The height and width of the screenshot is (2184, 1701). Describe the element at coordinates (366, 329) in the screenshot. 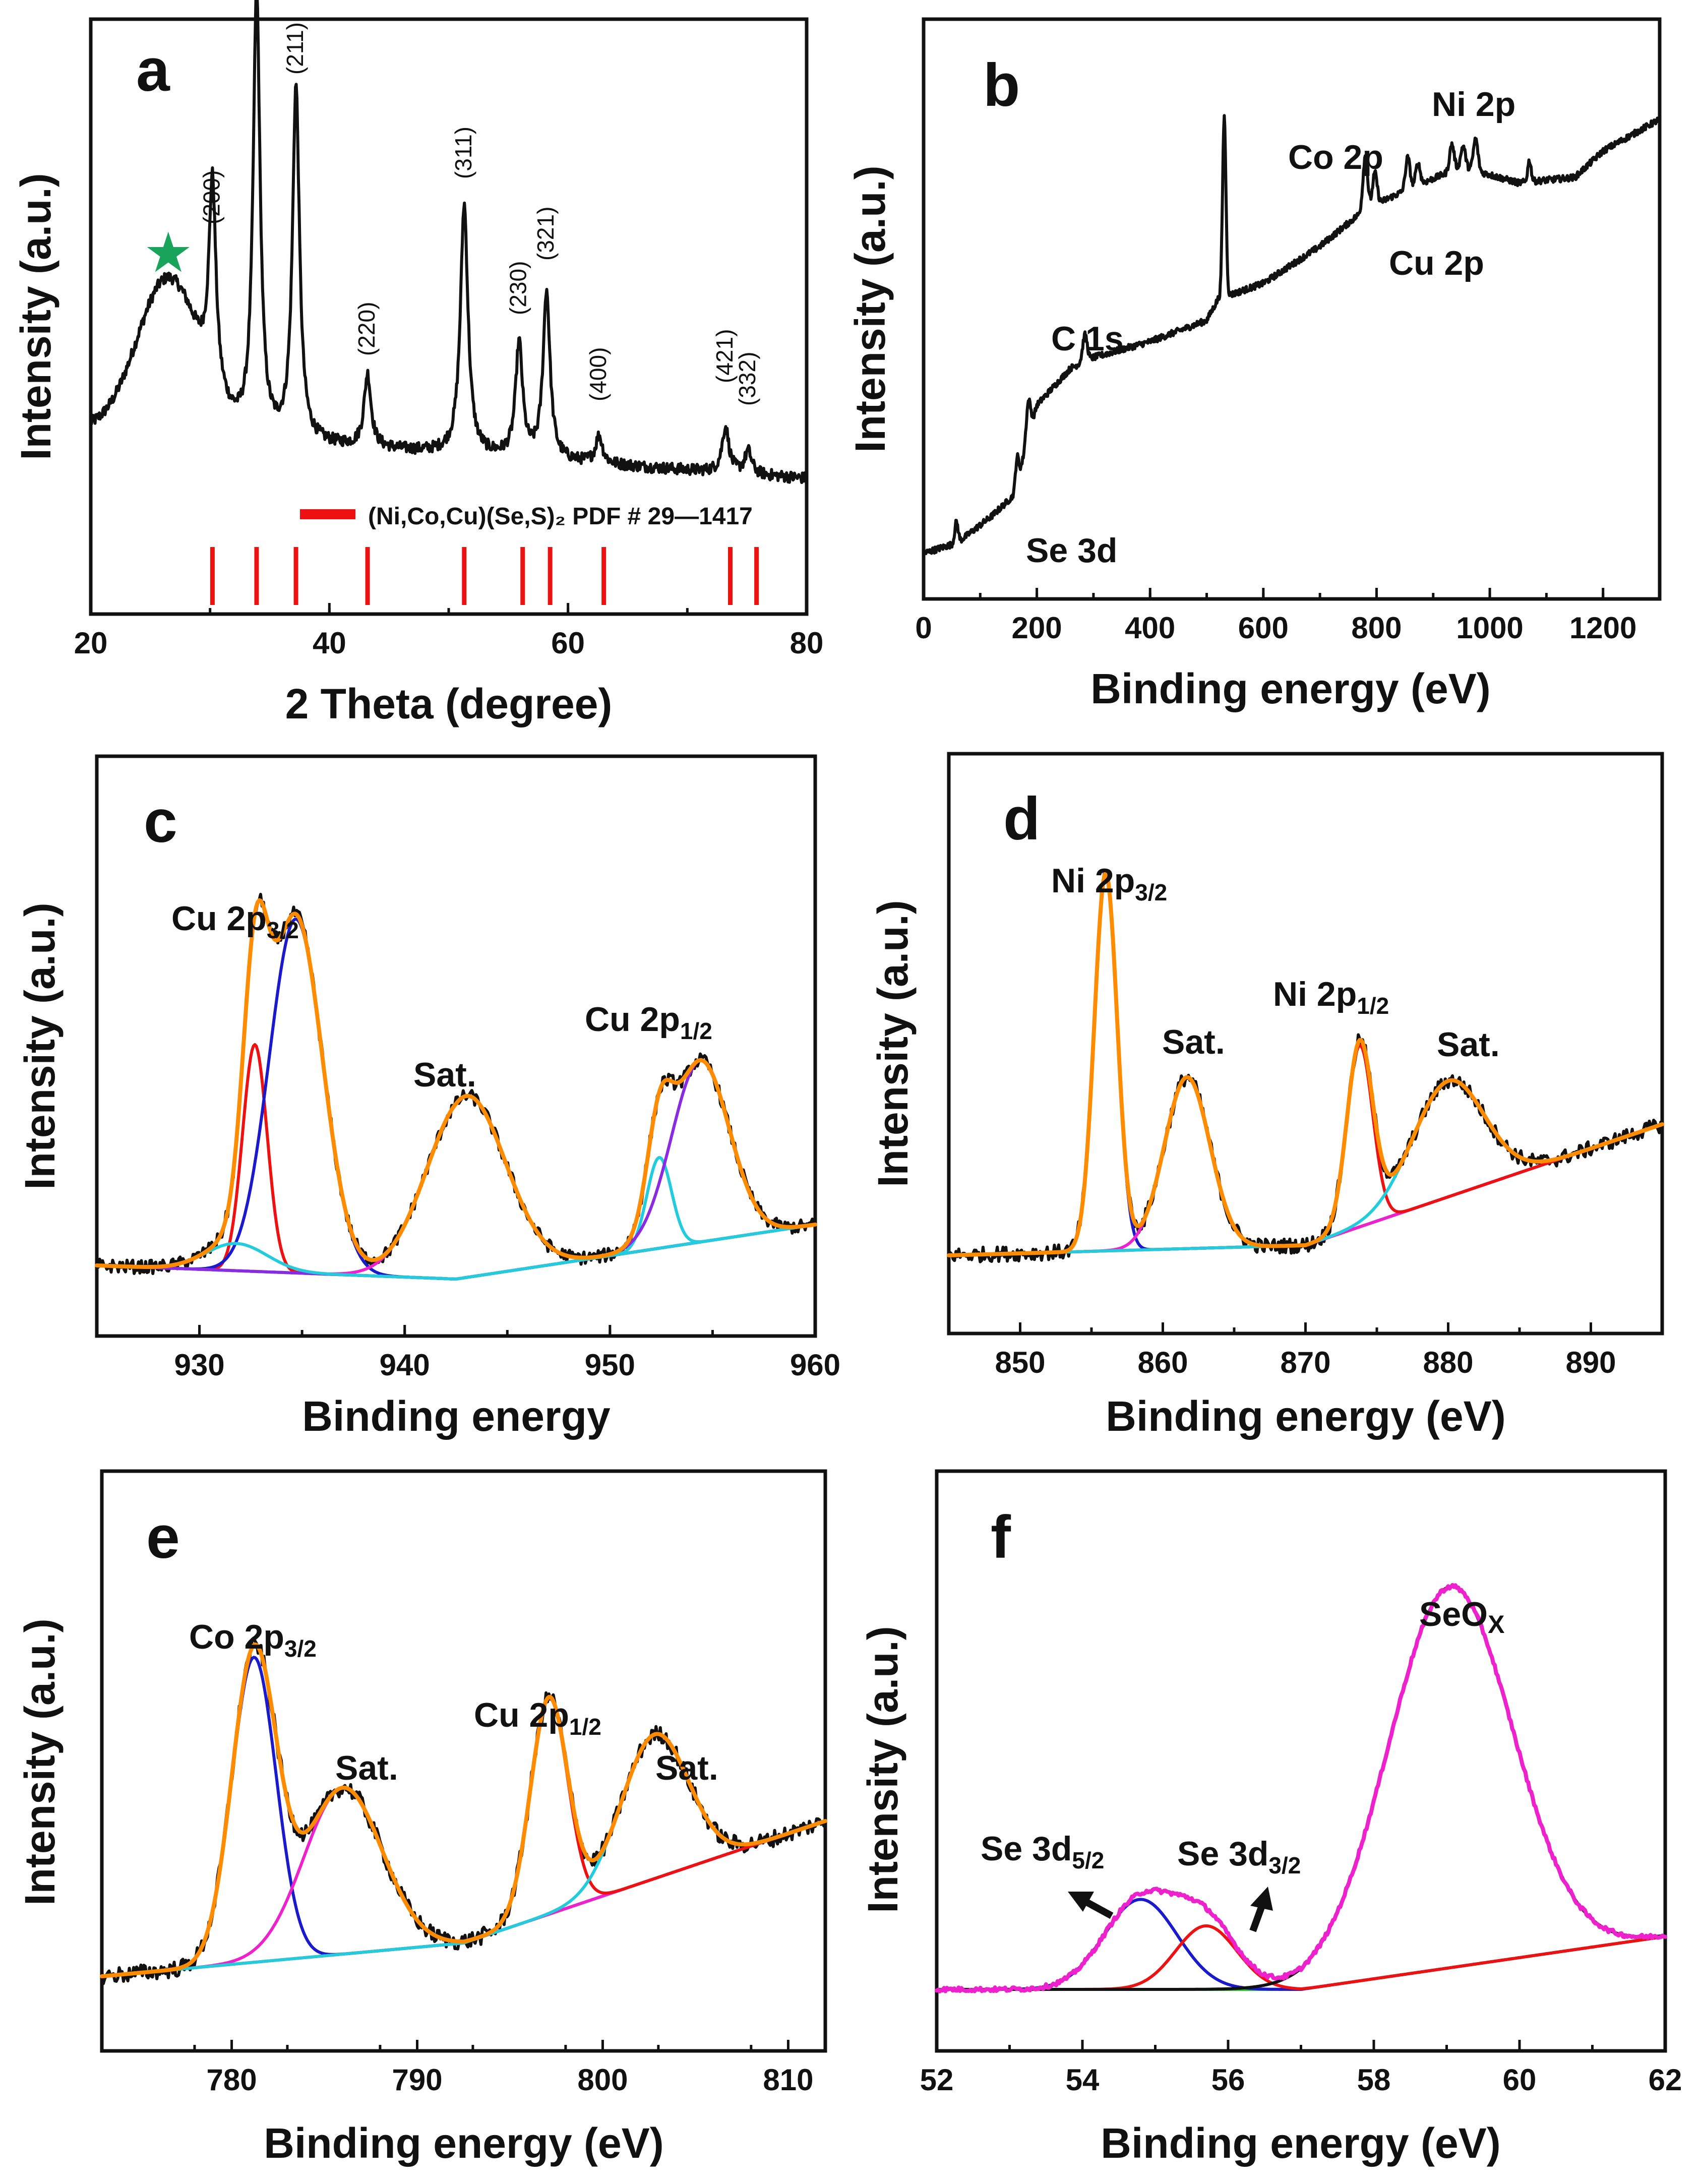

I see `panel-a-hkl-label: (220)` at that location.